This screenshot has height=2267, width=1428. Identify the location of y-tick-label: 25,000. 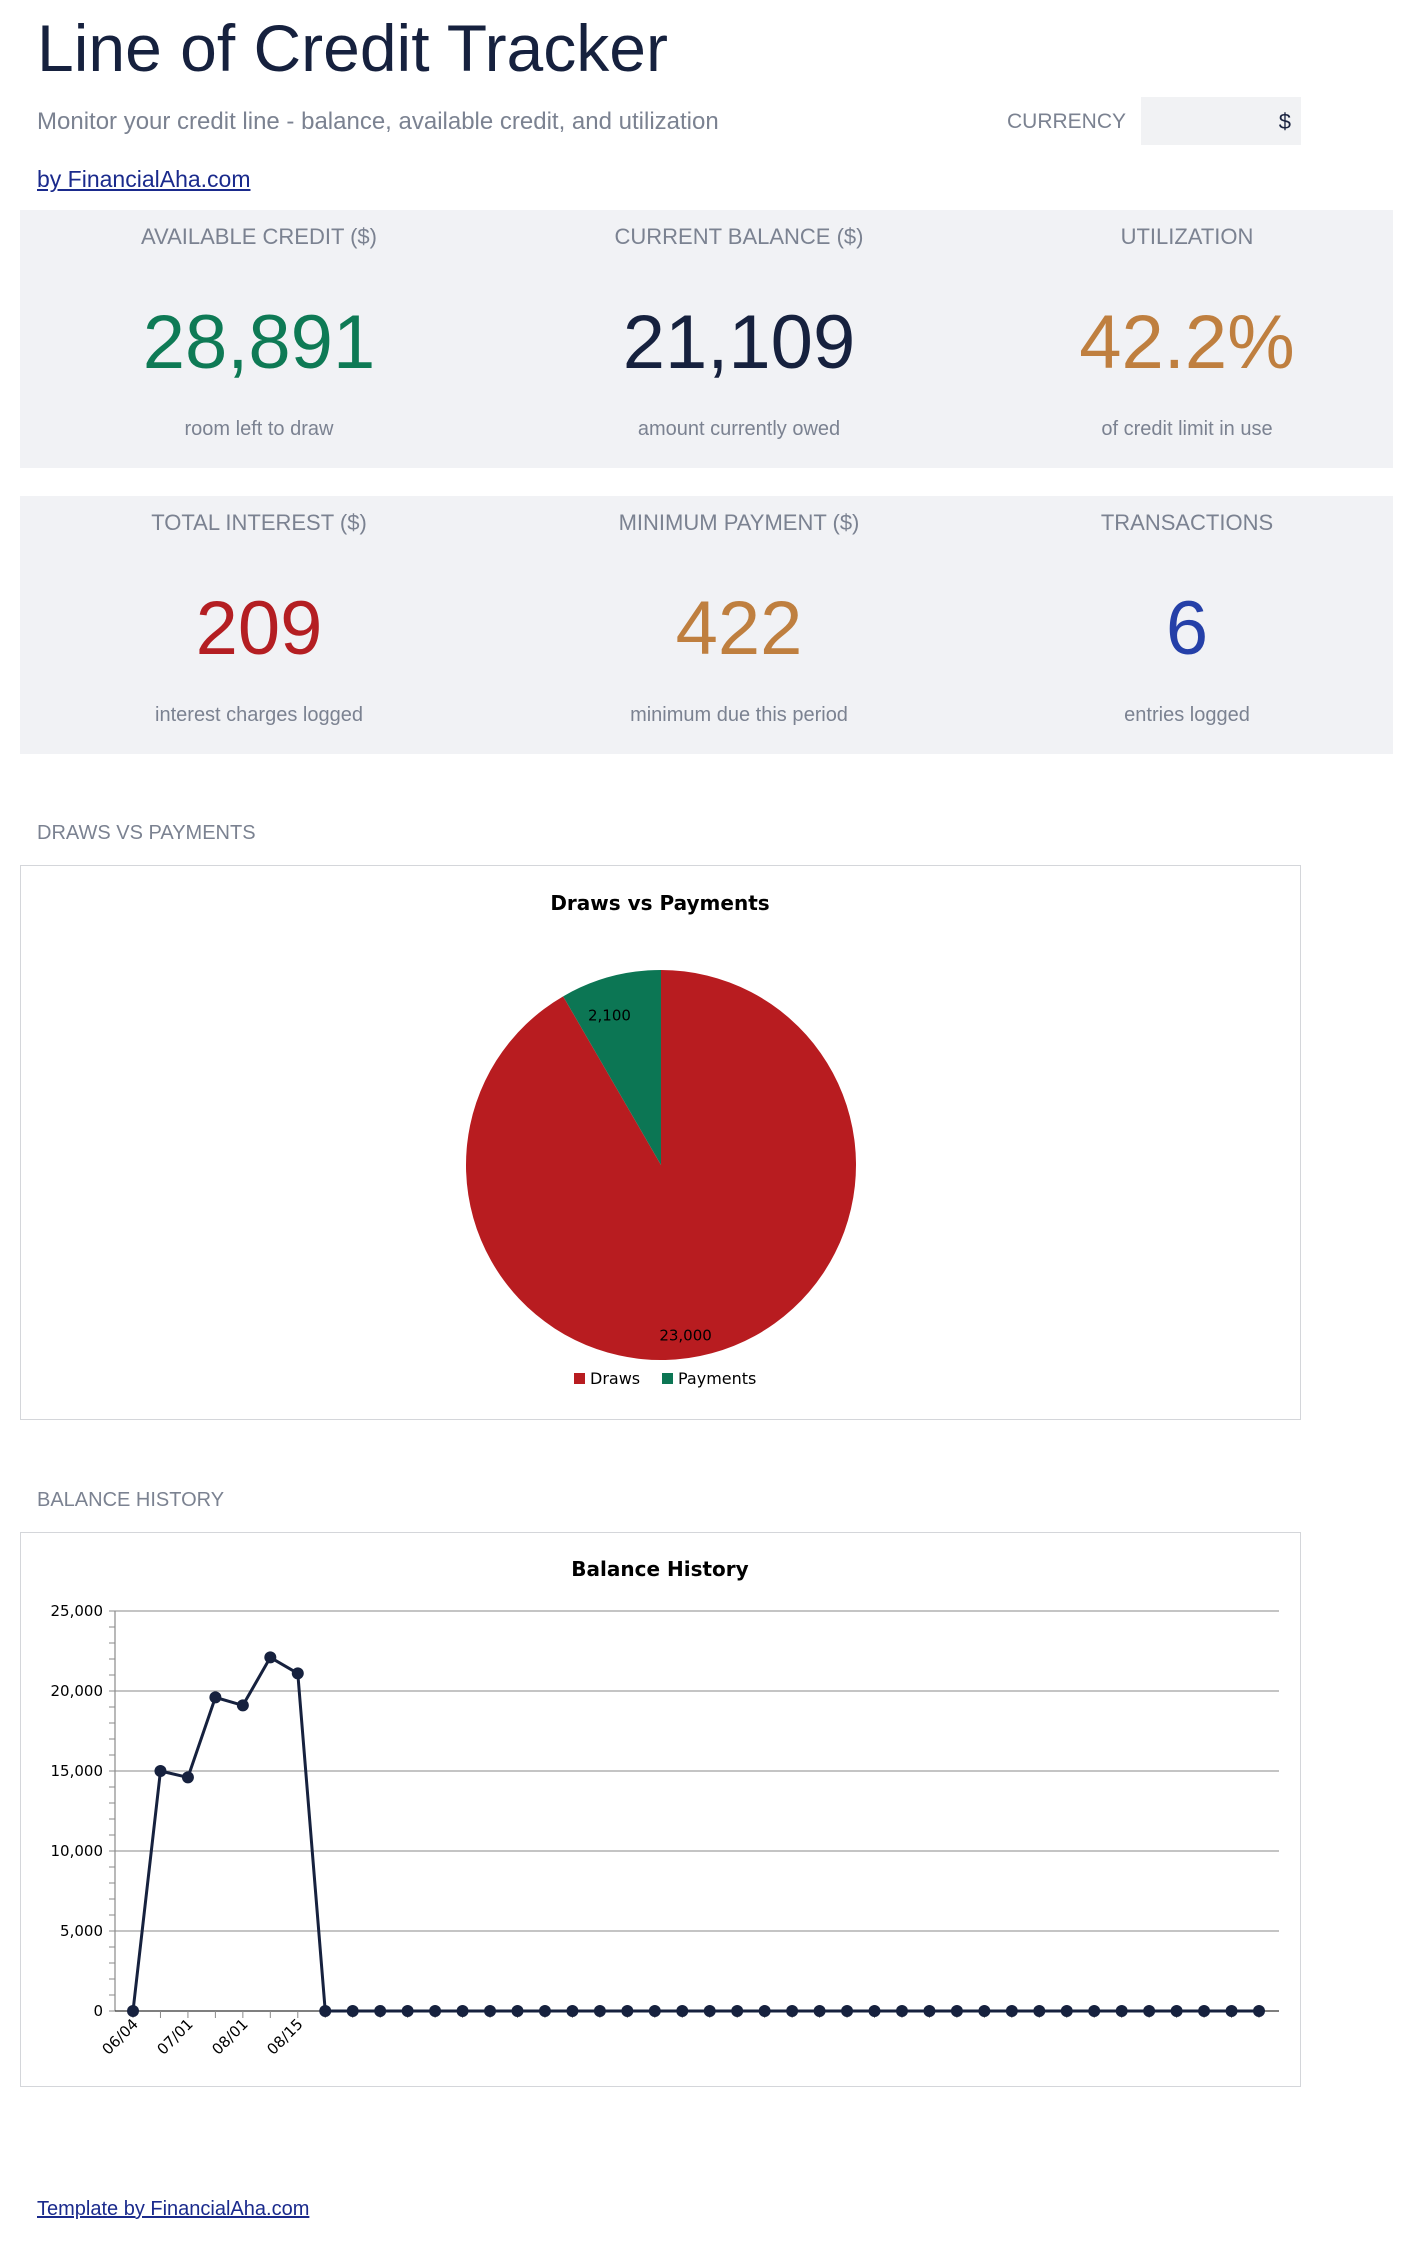
(77, 1611).